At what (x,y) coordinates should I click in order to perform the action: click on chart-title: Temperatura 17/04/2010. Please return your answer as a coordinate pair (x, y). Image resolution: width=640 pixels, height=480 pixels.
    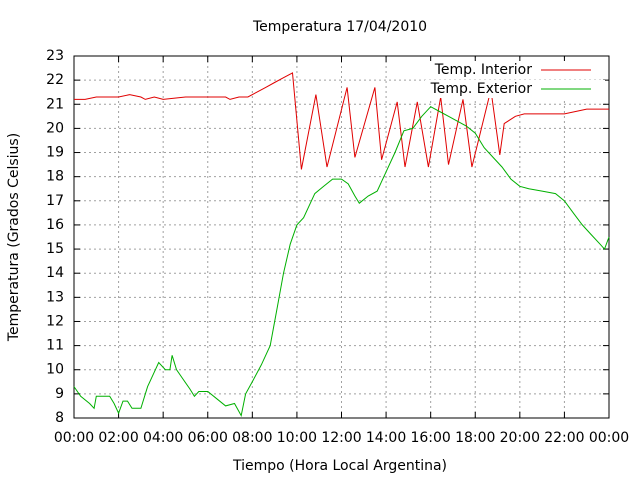
    Looking at the image, I should click on (339, 27).